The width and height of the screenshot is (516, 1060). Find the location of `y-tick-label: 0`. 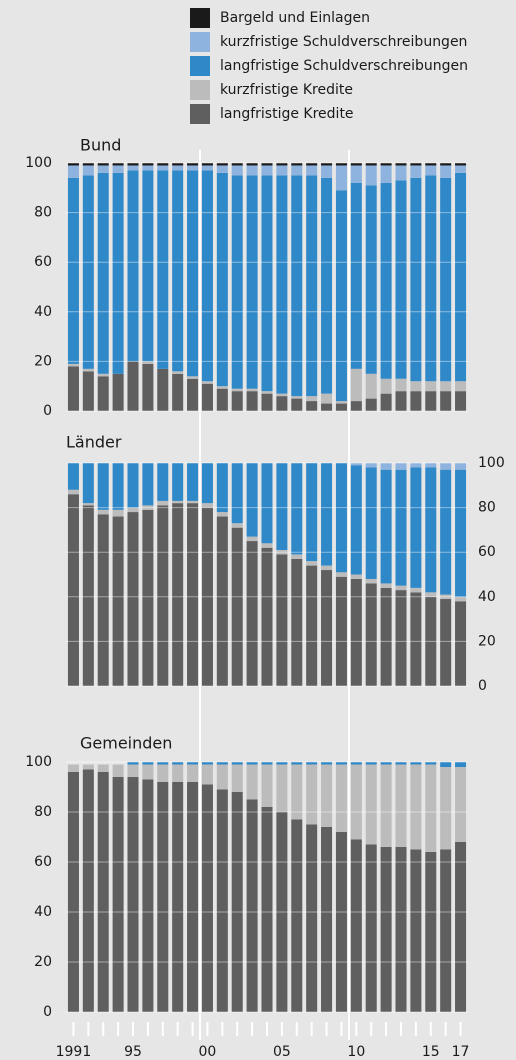

y-tick-label: 0 is located at coordinates (47, 1012).